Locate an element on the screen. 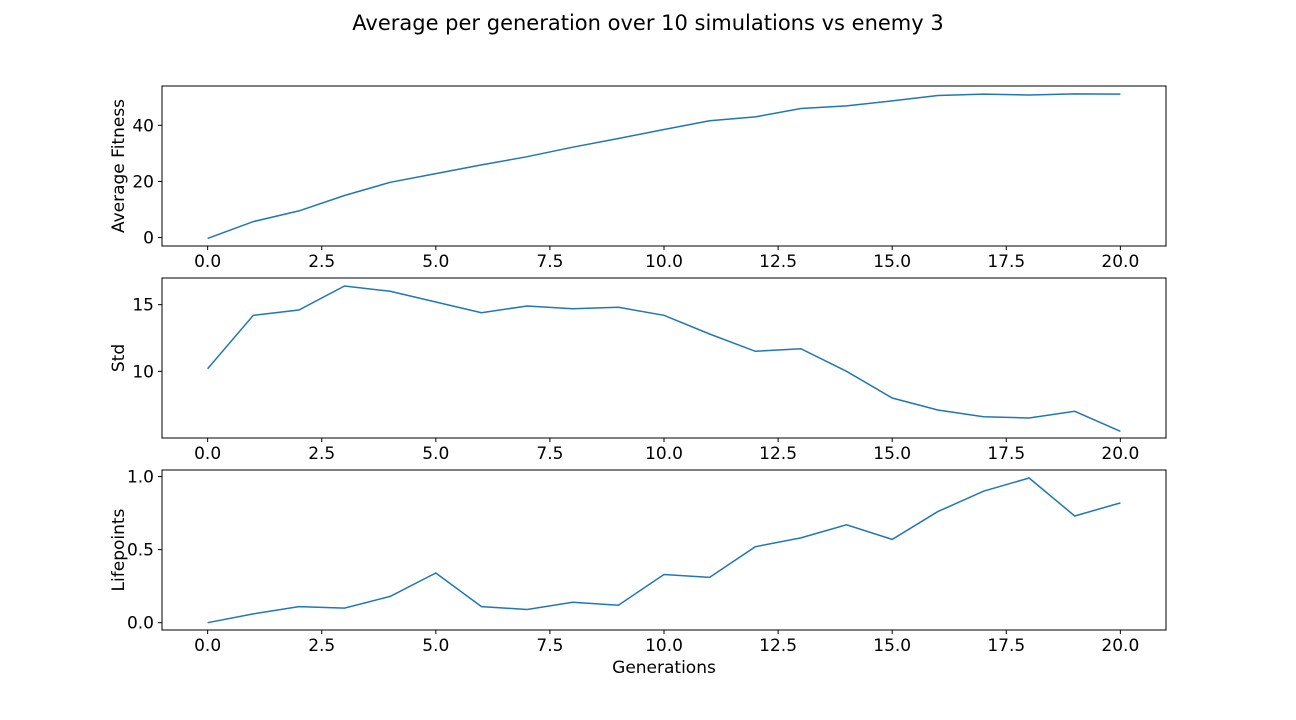  lifepoints-x-tick-label: 12.5 is located at coordinates (778, 646).